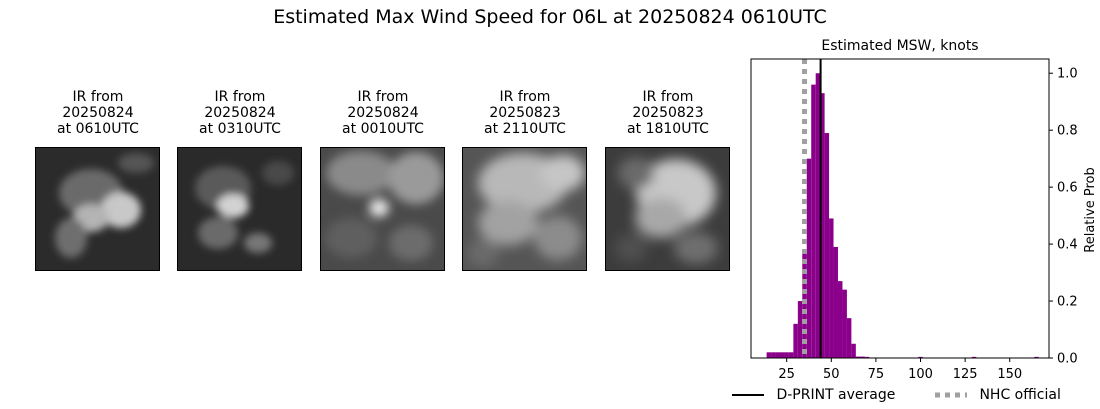  Describe the element at coordinates (920, 374) in the screenshot. I see `x-tick-label: 100` at that location.